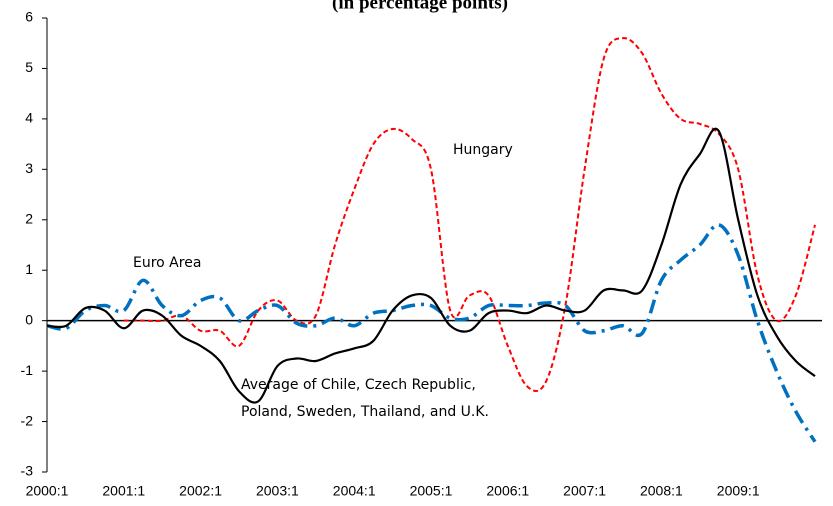 This screenshot has width=833, height=506. What do you see at coordinates (29, 17) in the screenshot?
I see `y-tick-label: 6` at bounding box center [29, 17].